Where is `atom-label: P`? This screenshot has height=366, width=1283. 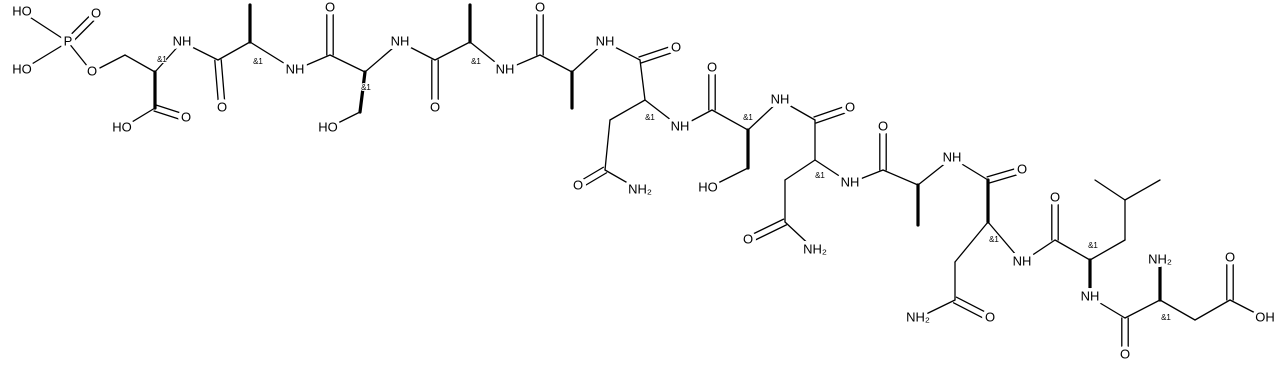
atom-label: P is located at coordinates (68, 40).